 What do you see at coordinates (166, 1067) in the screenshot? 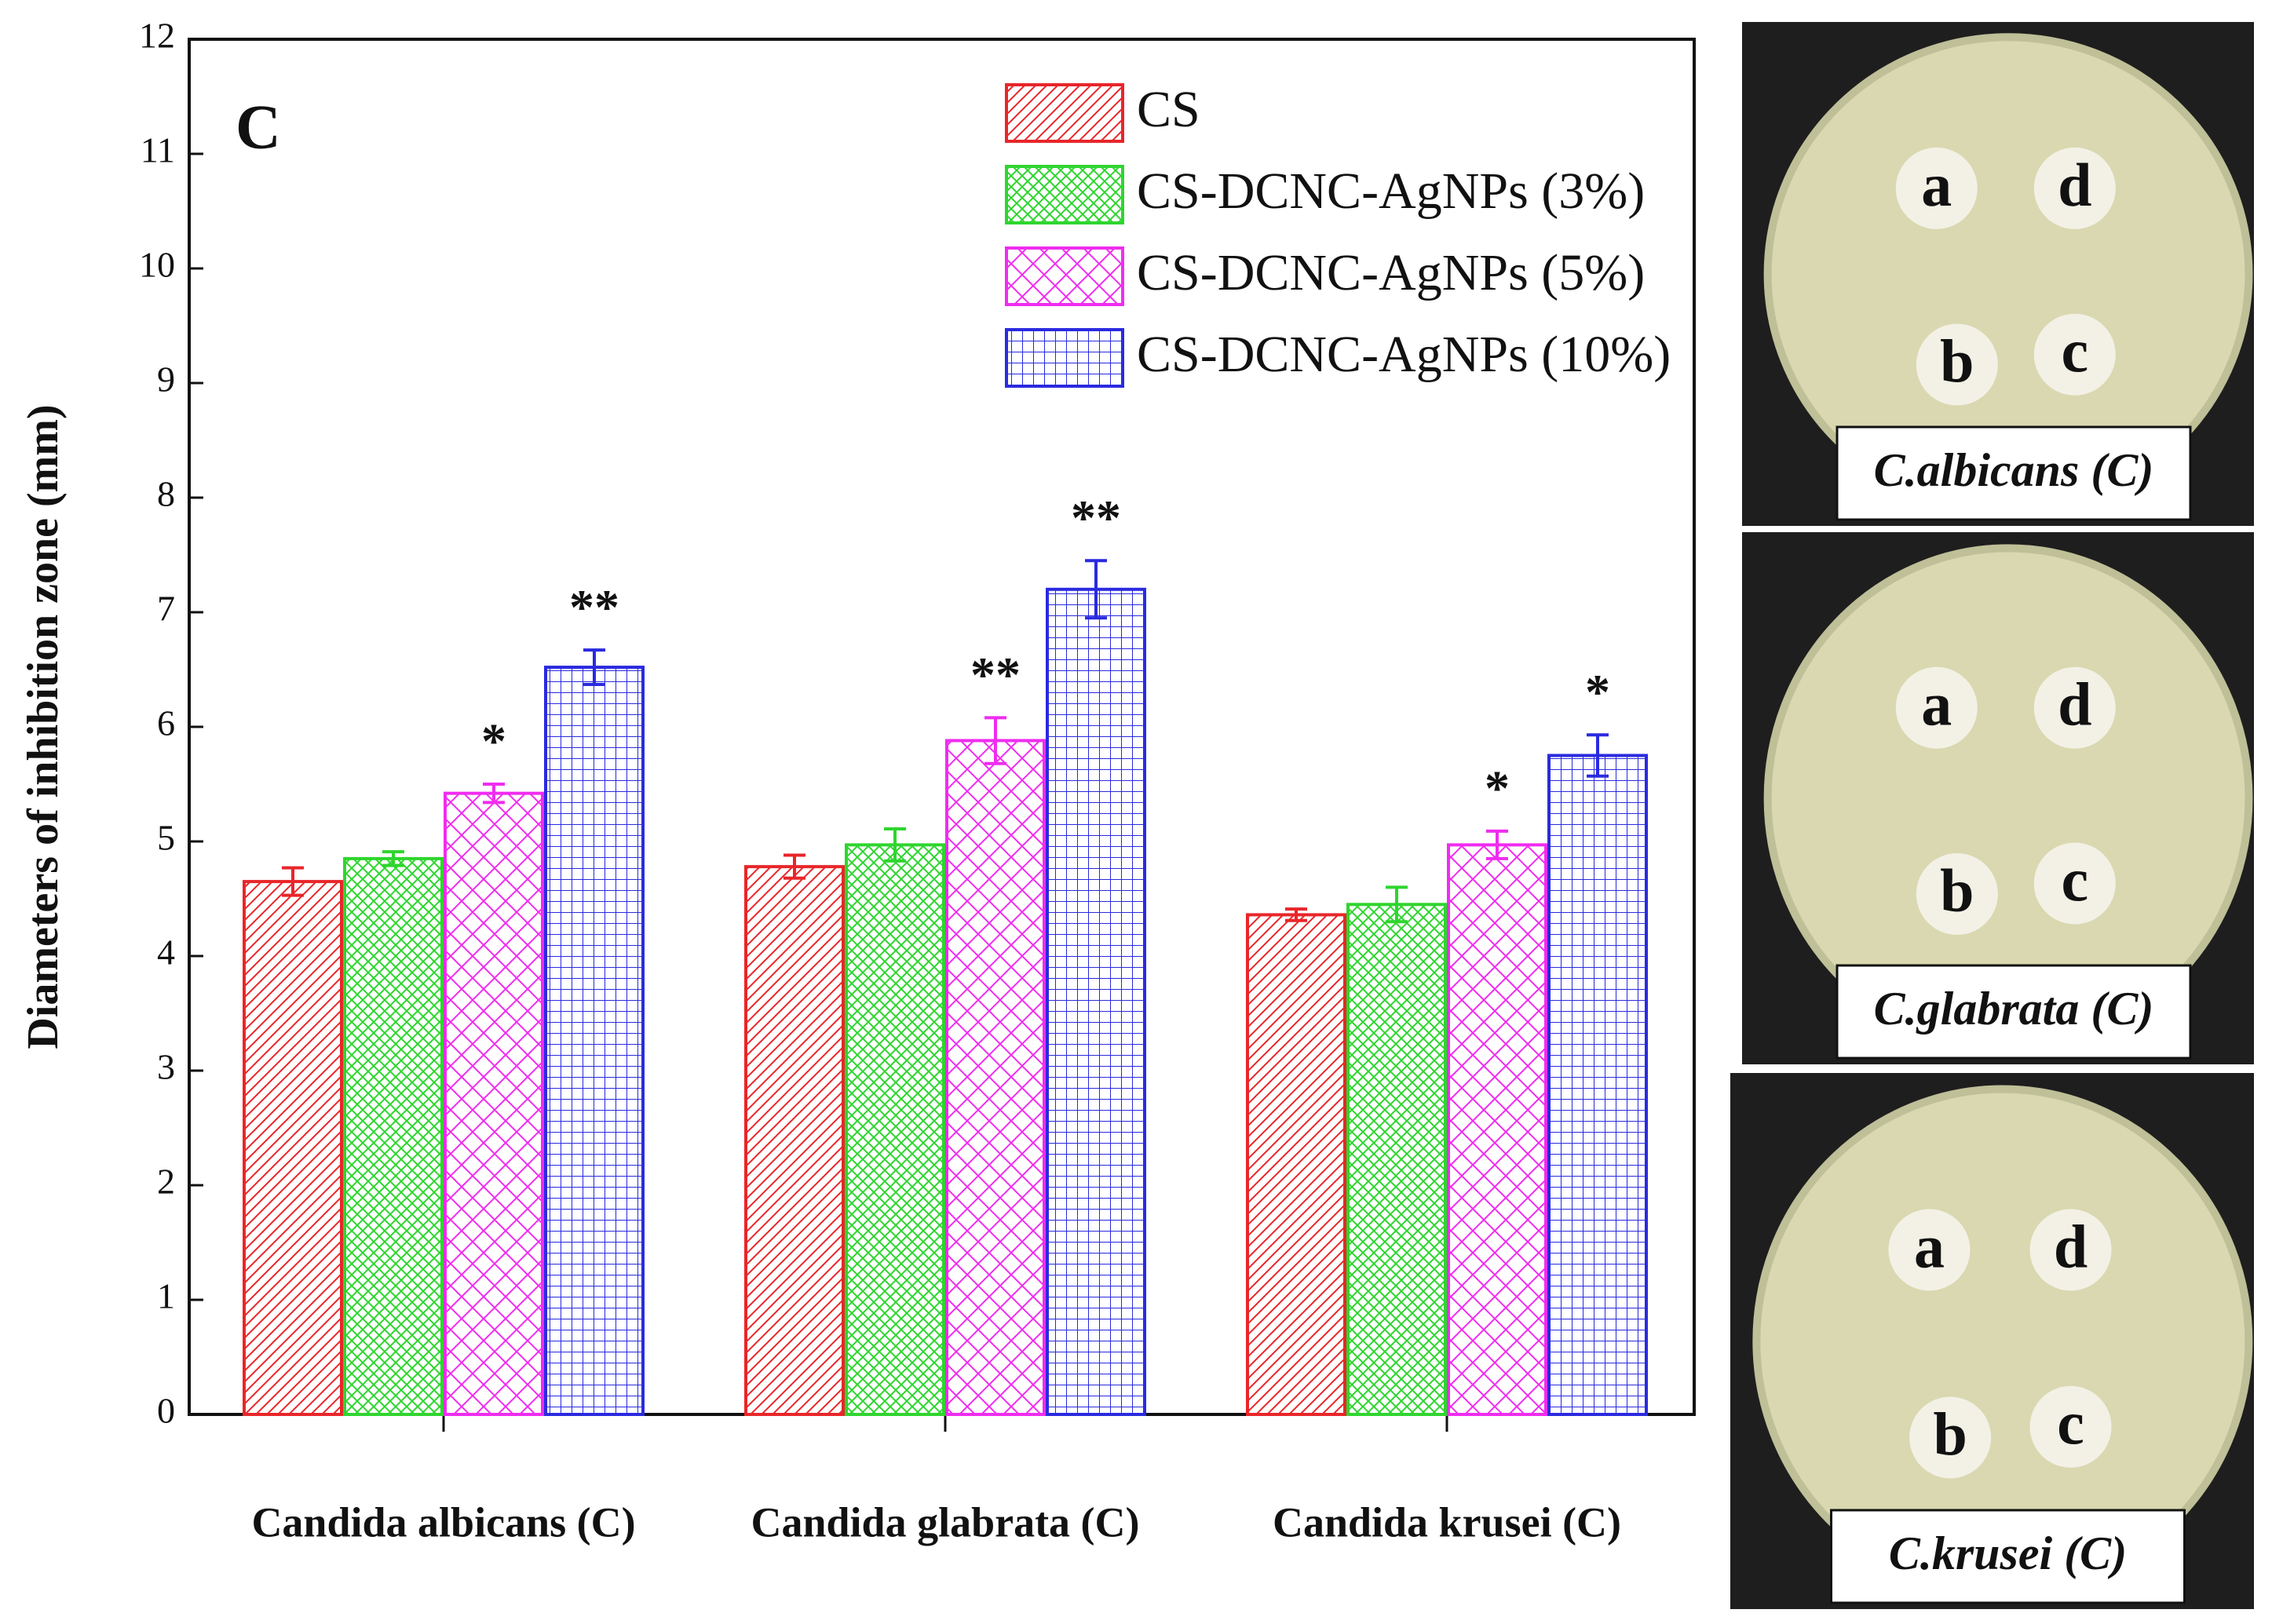
I see `y-tick-label: 3` at bounding box center [166, 1067].